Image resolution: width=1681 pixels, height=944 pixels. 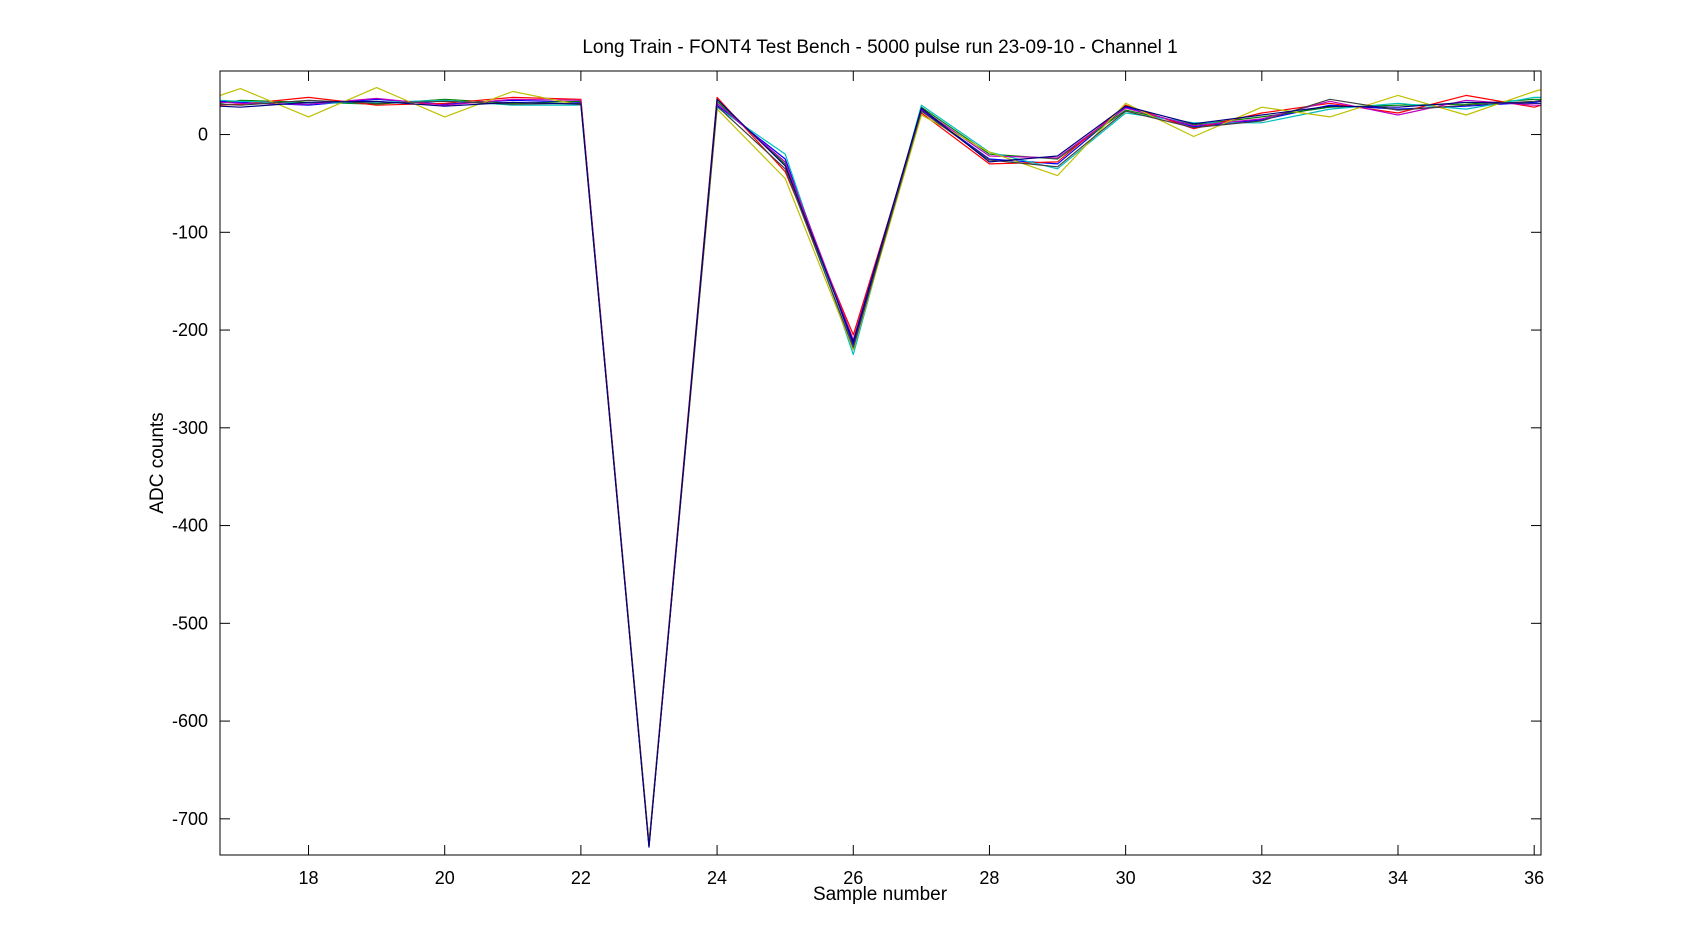 What do you see at coordinates (989, 878) in the screenshot?
I see `x-tick-label: 28` at bounding box center [989, 878].